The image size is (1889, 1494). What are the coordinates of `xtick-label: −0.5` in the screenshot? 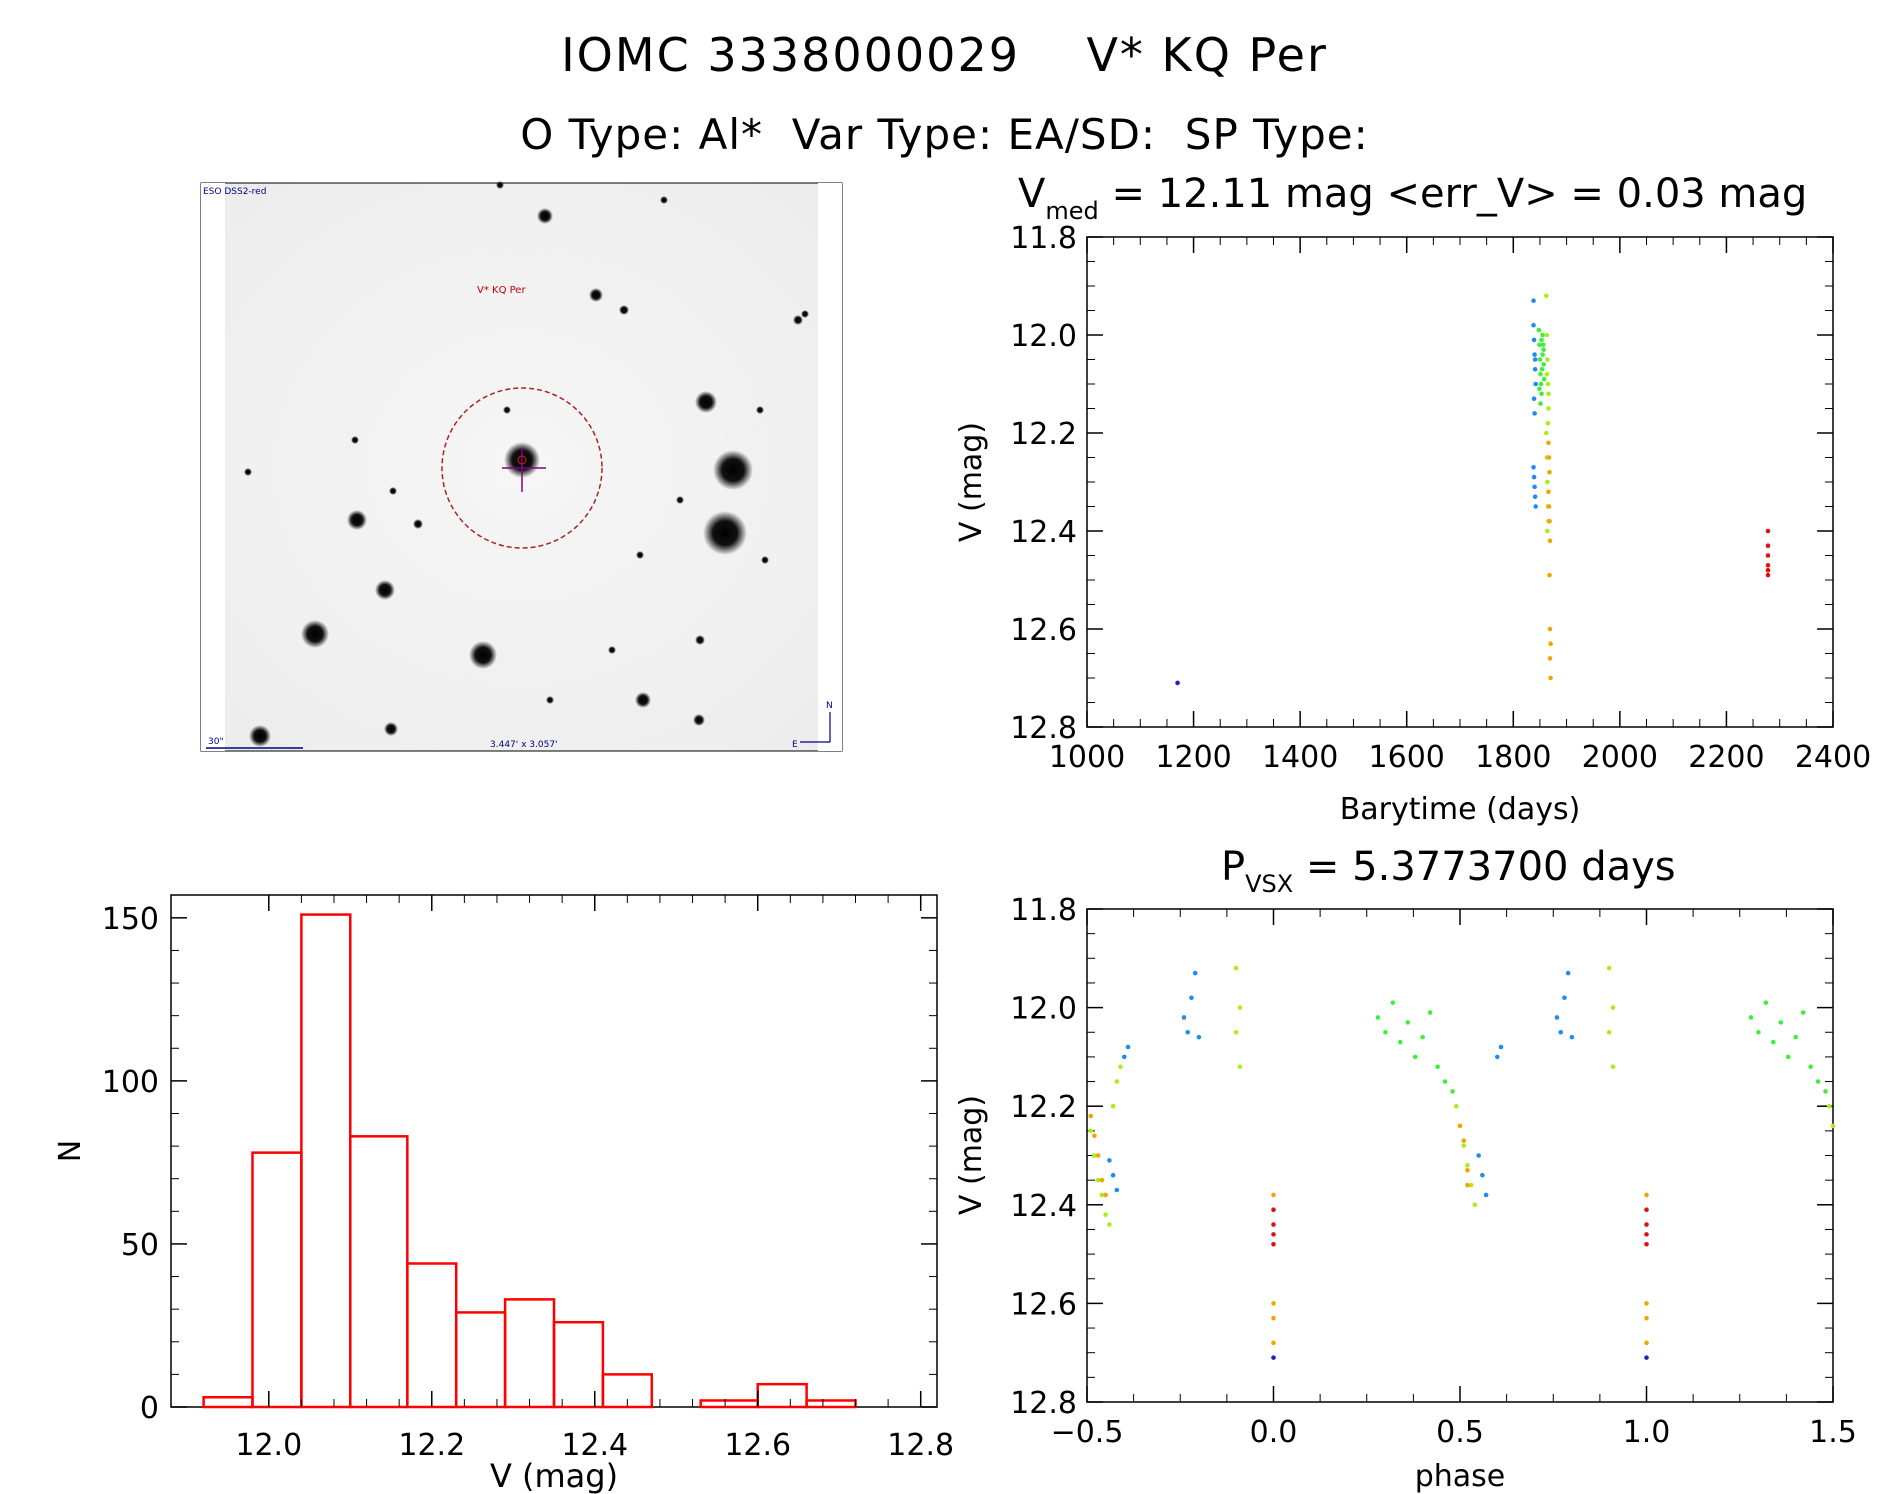 It's located at (1087, 1432).